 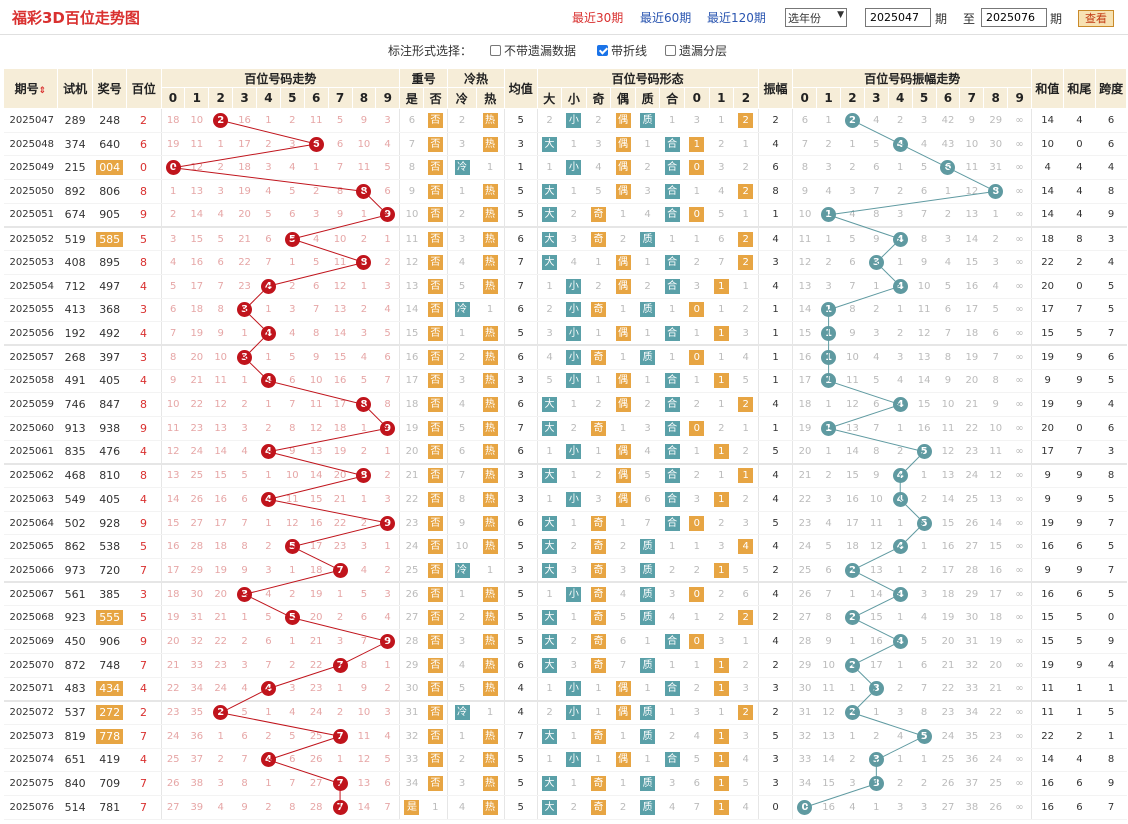 What do you see at coordinates (220, 665) in the screenshot?
I see `trend-cell: 23` at bounding box center [220, 665].